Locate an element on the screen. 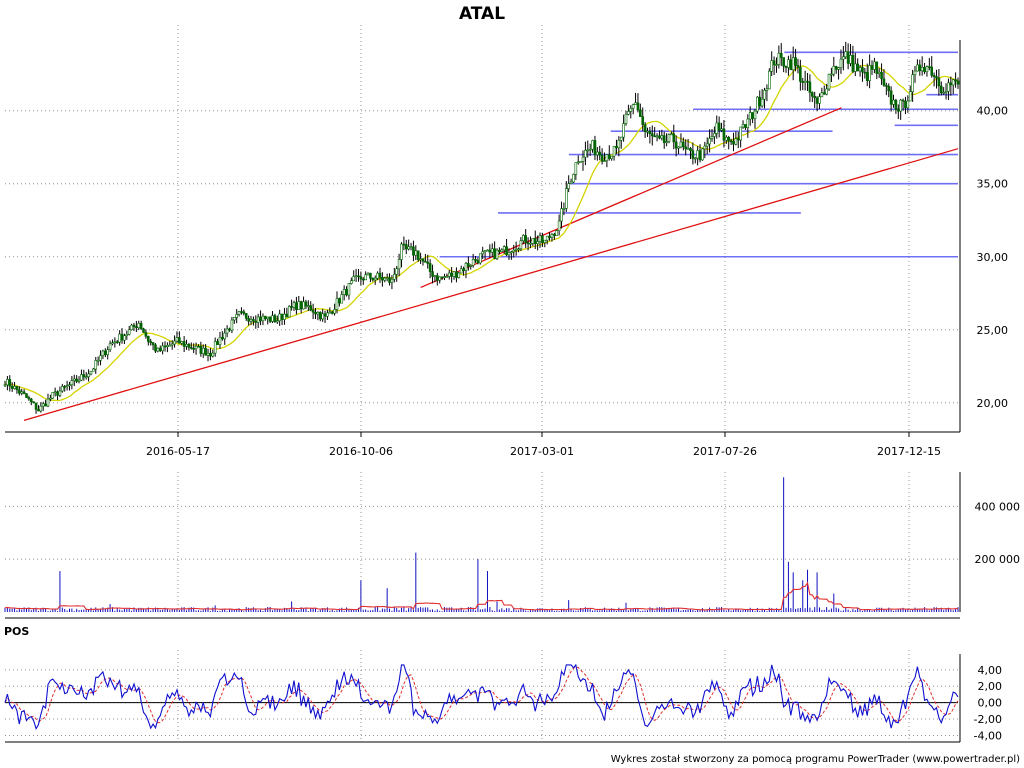 The image size is (1024, 768). pos-tick-label: -4,00 is located at coordinates (988, 735).